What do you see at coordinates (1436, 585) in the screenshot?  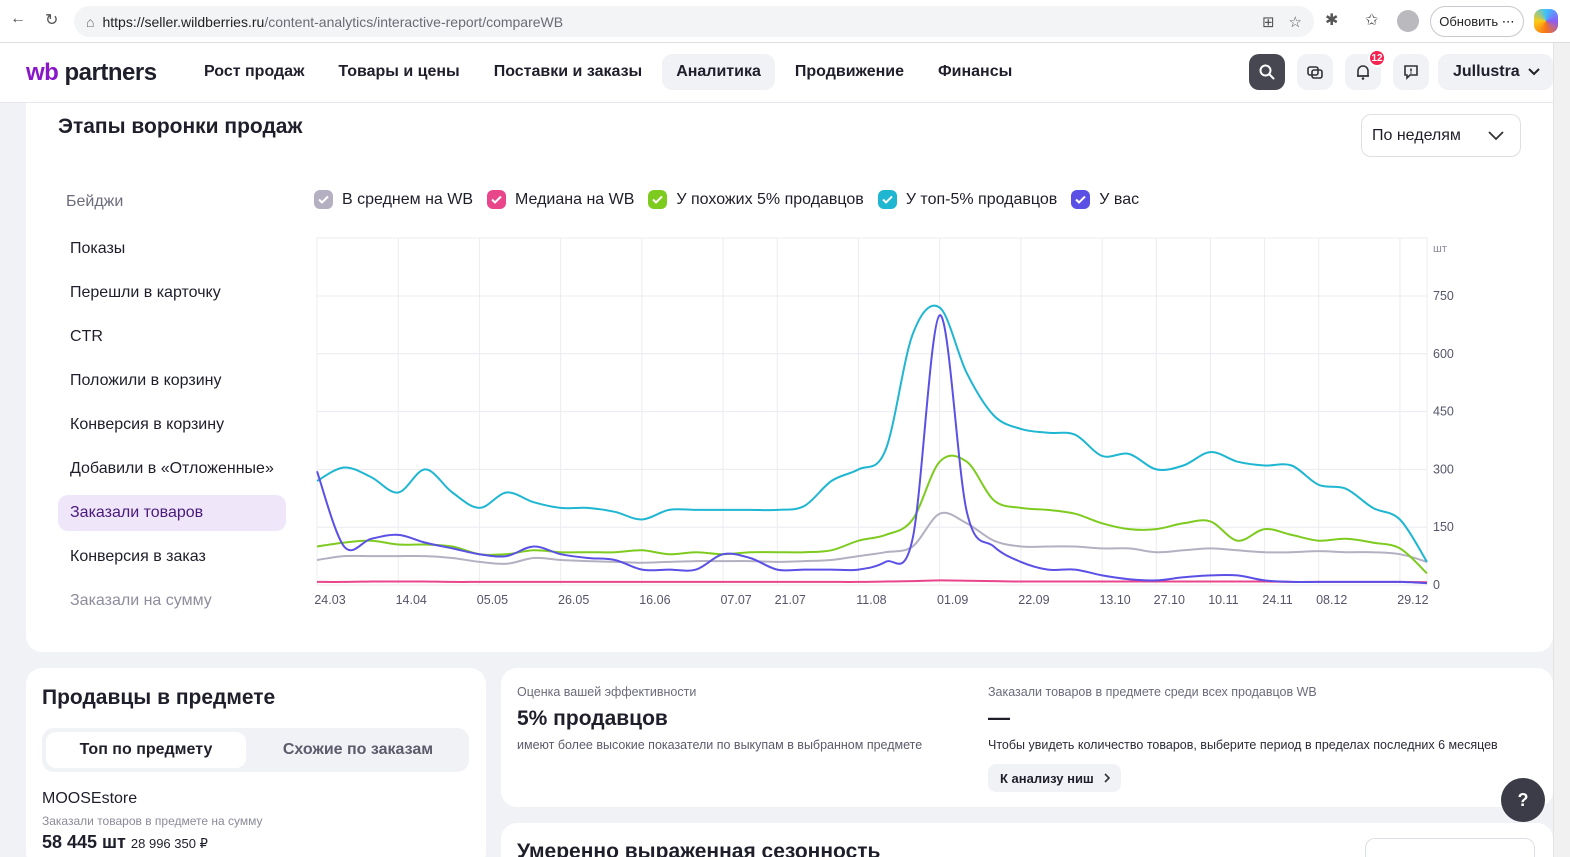 I see `y-tick-label: 0` at bounding box center [1436, 585].